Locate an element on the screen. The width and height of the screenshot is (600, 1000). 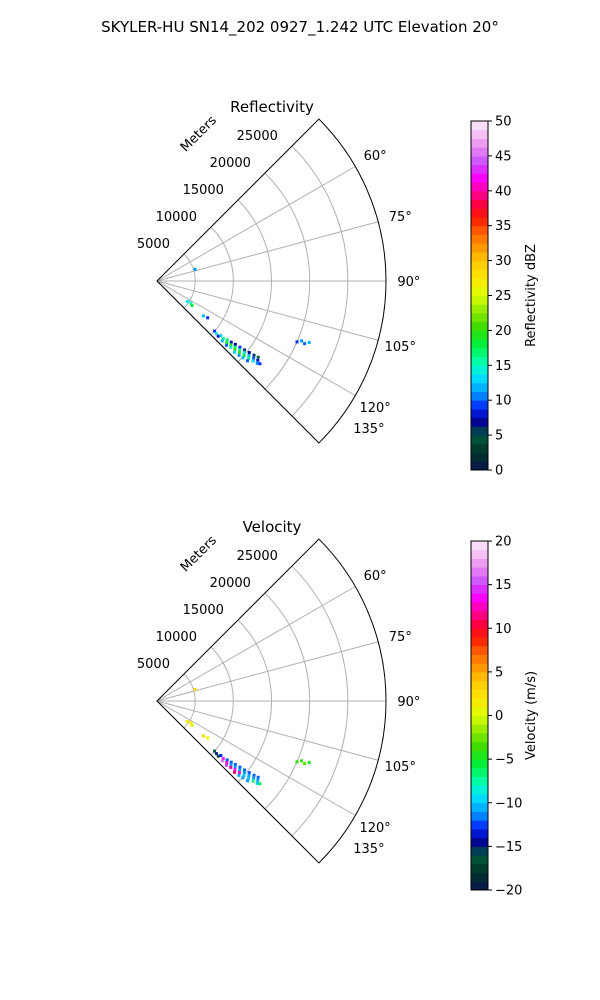
angular-tick-label: 135° is located at coordinates (368, 429).